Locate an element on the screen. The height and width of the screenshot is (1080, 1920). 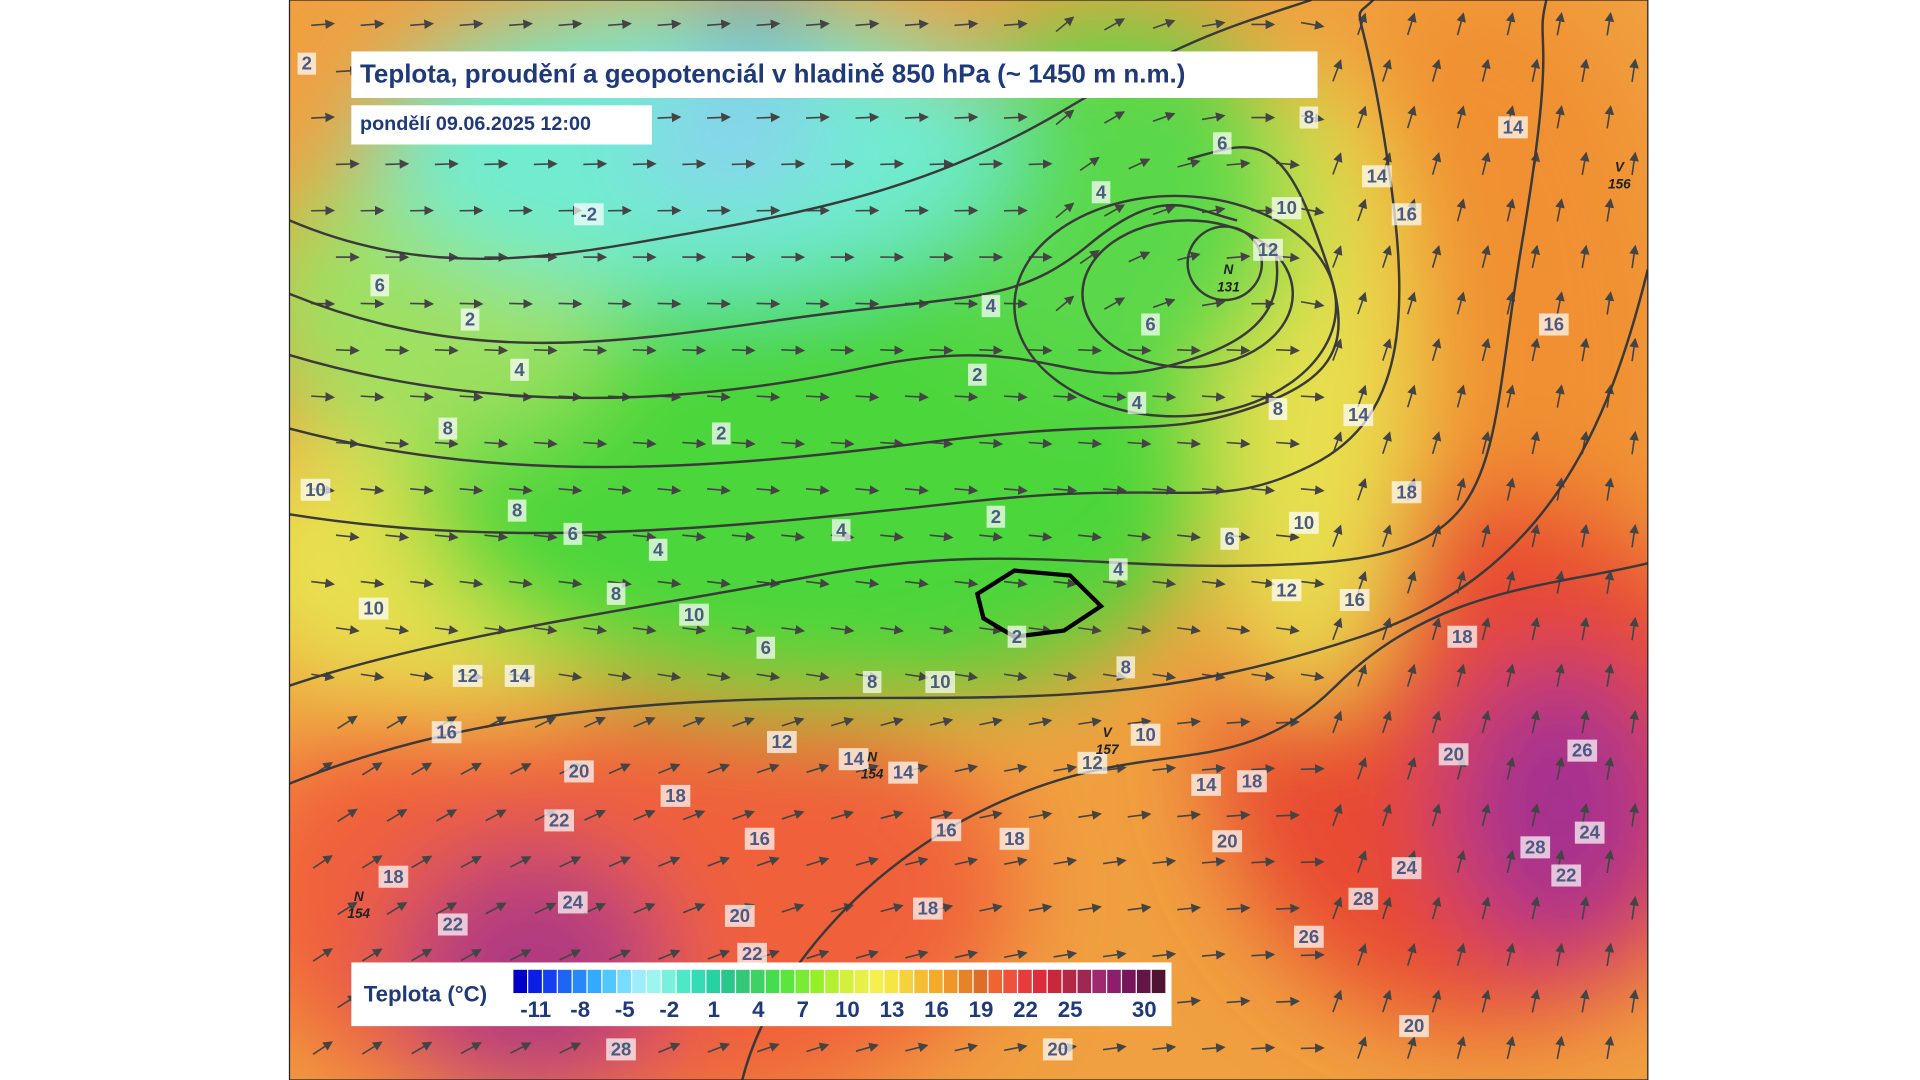
pressure-center-value: 154 is located at coordinates (872, 774).